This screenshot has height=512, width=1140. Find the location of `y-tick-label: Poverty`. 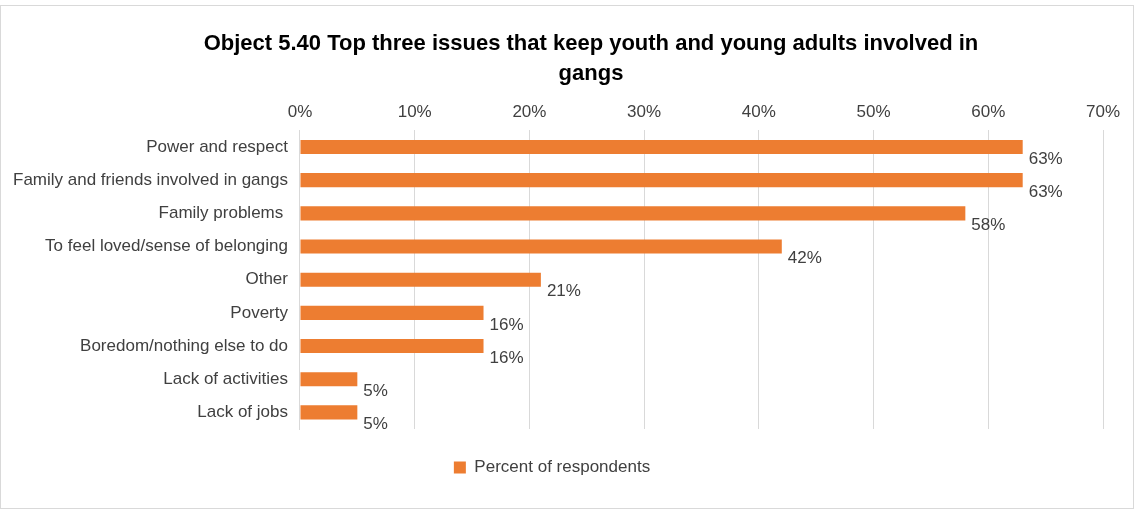

y-tick-label: Poverty is located at coordinates (259, 312).